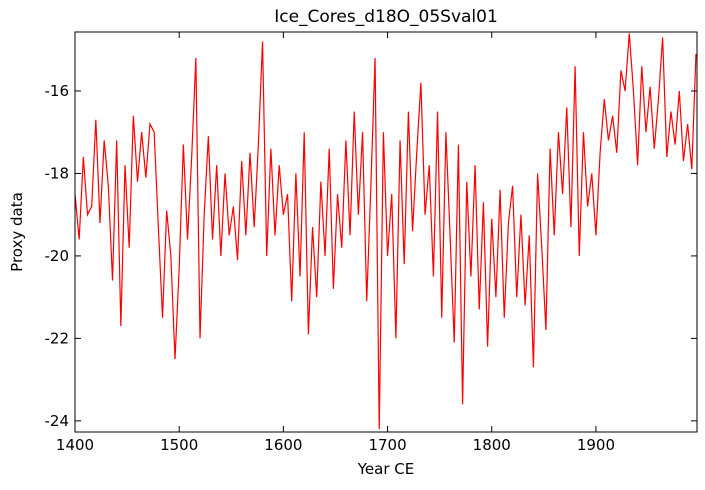 The width and height of the screenshot is (705, 490). I want to click on x-axis-label: Year CE, so click(385, 469).